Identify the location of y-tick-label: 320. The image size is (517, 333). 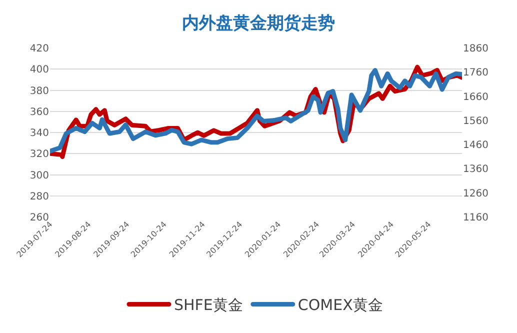
(39, 154).